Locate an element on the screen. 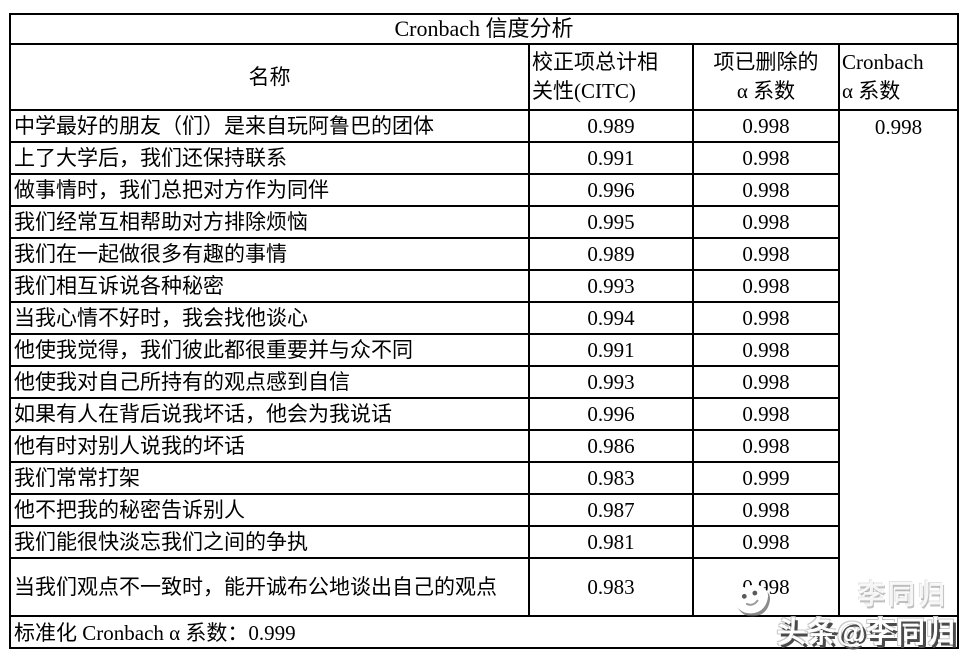  table-row: 如果有人在背后说我坏话，他会为我说话 0.996 0.998 is located at coordinates (483, 414).